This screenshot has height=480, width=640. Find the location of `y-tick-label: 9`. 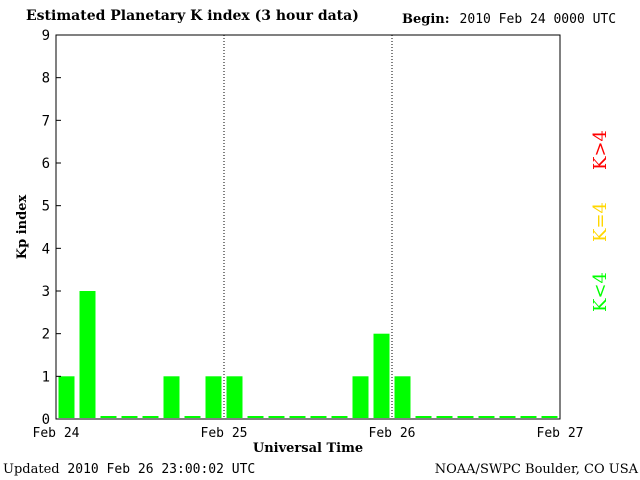

y-tick-label: 9 is located at coordinates (46, 36).